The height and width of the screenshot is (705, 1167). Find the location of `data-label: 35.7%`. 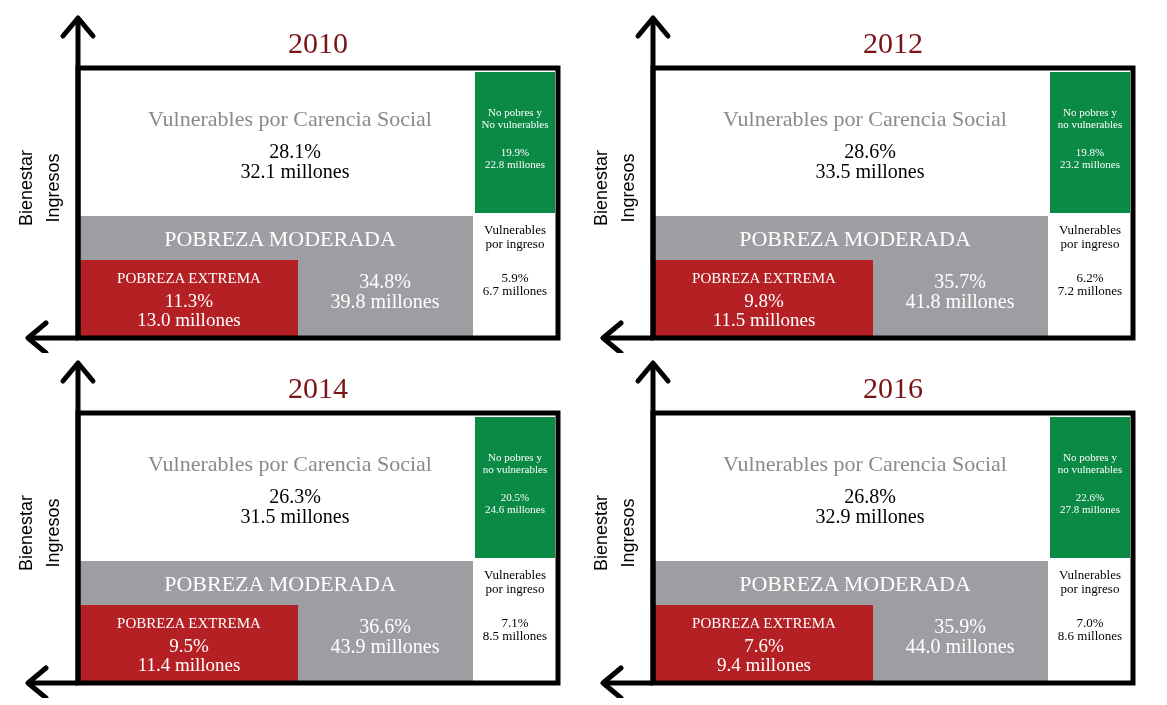

data-label: 35.7% is located at coordinates (960, 281).